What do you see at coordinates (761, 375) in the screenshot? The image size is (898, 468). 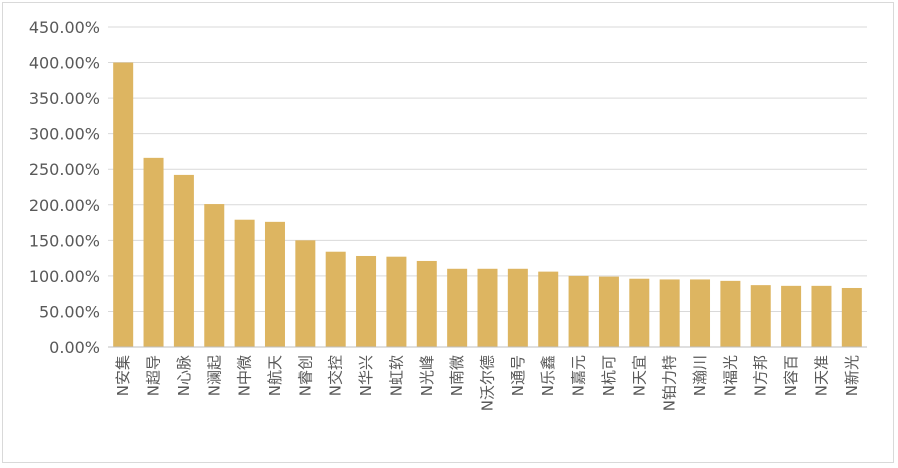 I see `x-tick-label: N方邦` at bounding box center [761, 375].